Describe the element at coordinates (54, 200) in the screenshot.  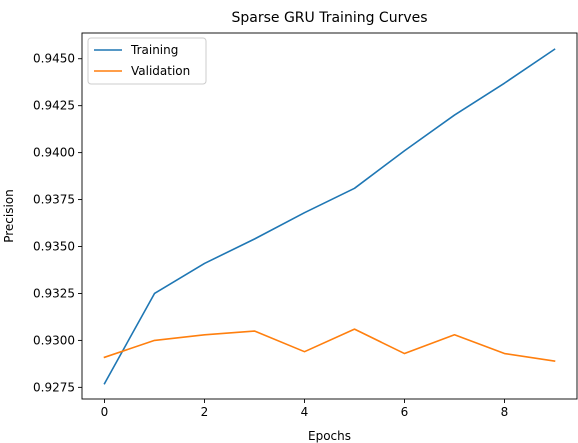
I see `y-tick-label: 0.9375` at that location.